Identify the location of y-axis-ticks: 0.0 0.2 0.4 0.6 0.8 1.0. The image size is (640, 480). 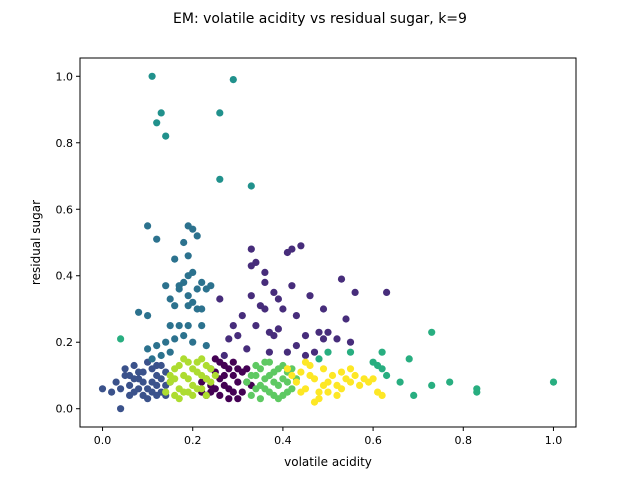
(68, 243).